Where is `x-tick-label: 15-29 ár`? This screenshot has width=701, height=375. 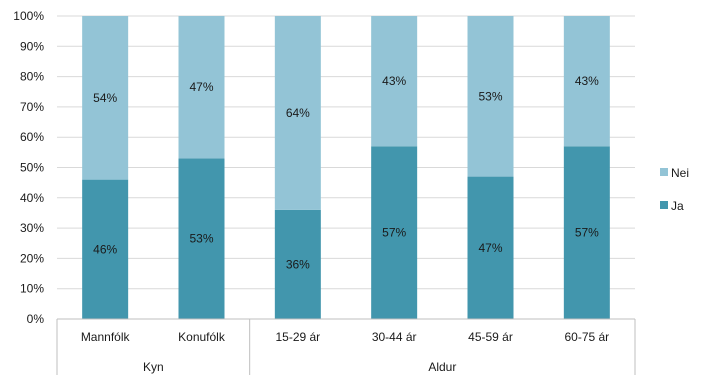
x-tick-label: 15-29 ár is located at coordinates (297, 337).